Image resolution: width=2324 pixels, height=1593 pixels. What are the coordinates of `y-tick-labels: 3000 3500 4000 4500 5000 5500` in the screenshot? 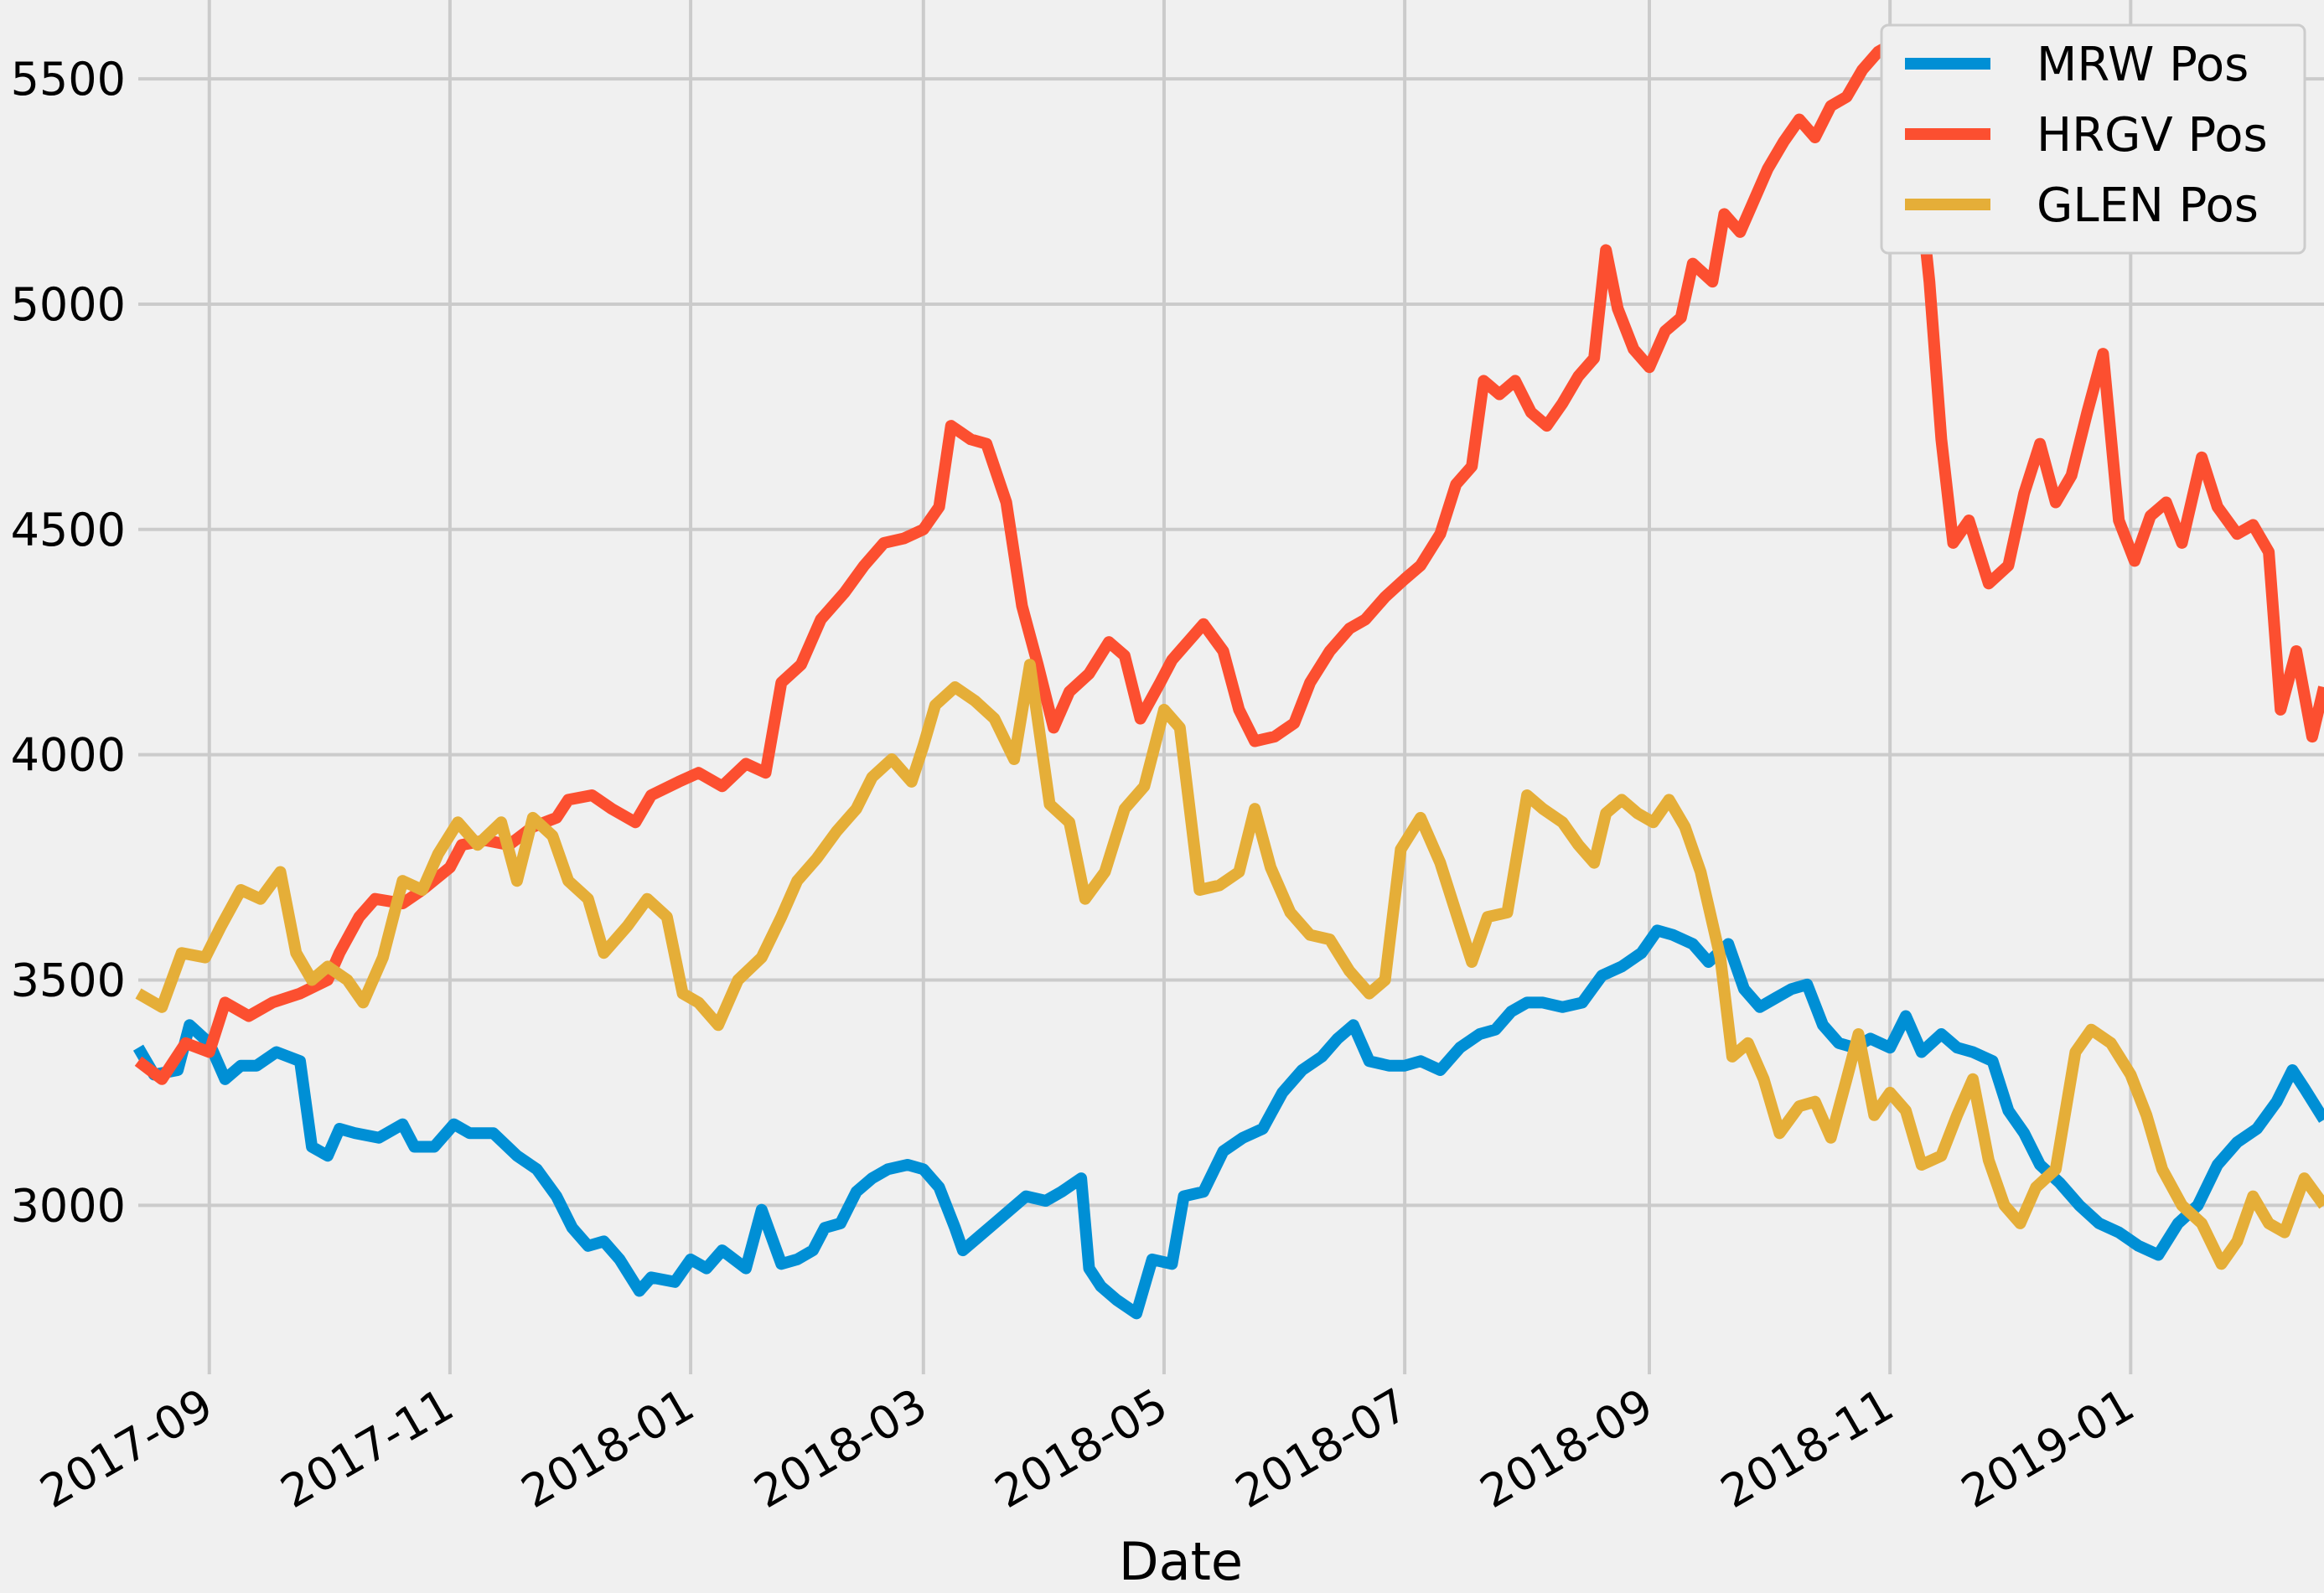 It's located at (68, 642).